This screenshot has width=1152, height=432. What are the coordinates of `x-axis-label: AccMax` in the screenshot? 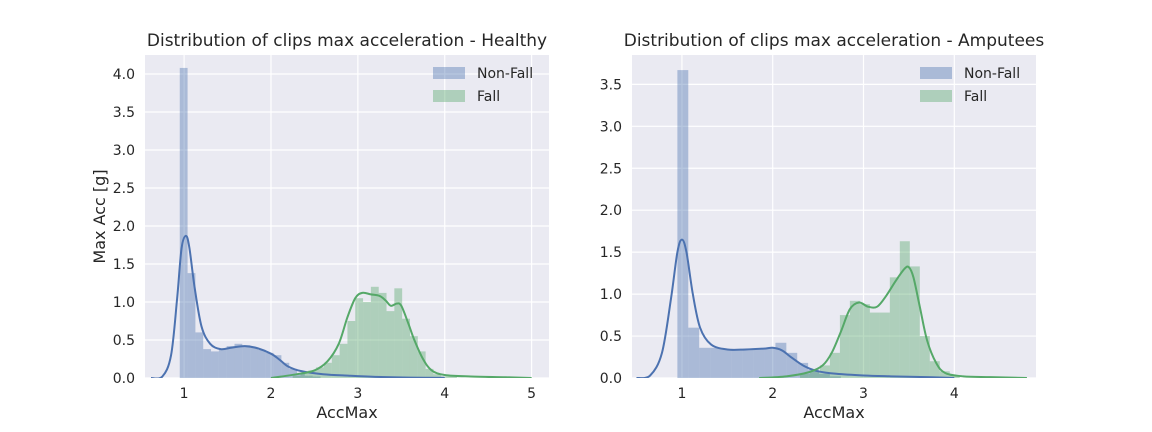 It's located at (833, 412).